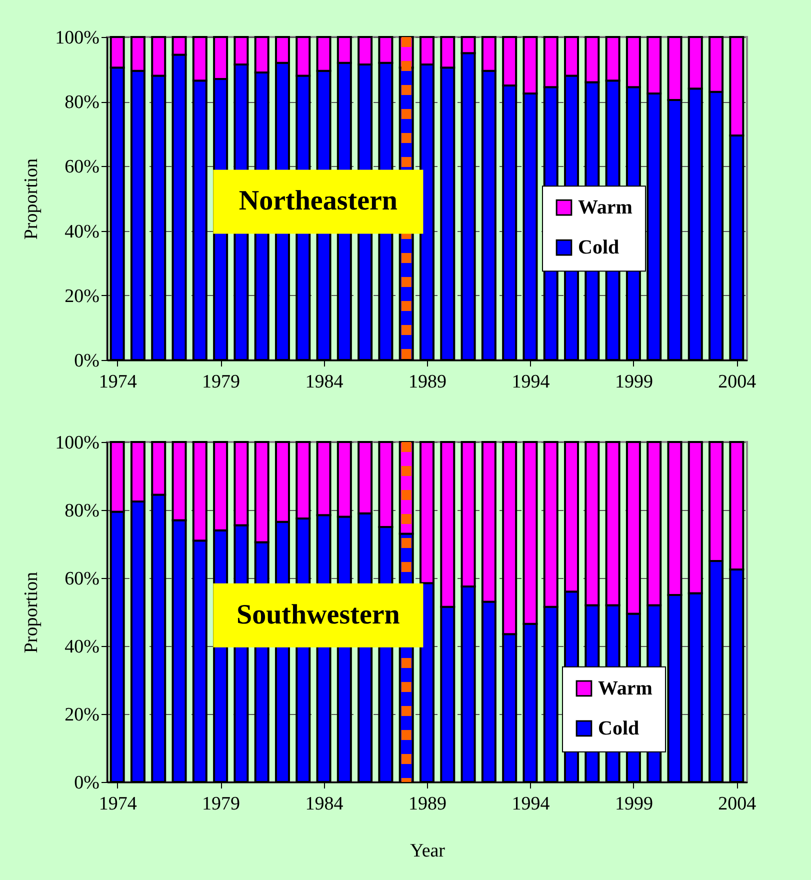 The image size is (811, 880). I want to click on annotation: Southwestern, so click(318, 614).